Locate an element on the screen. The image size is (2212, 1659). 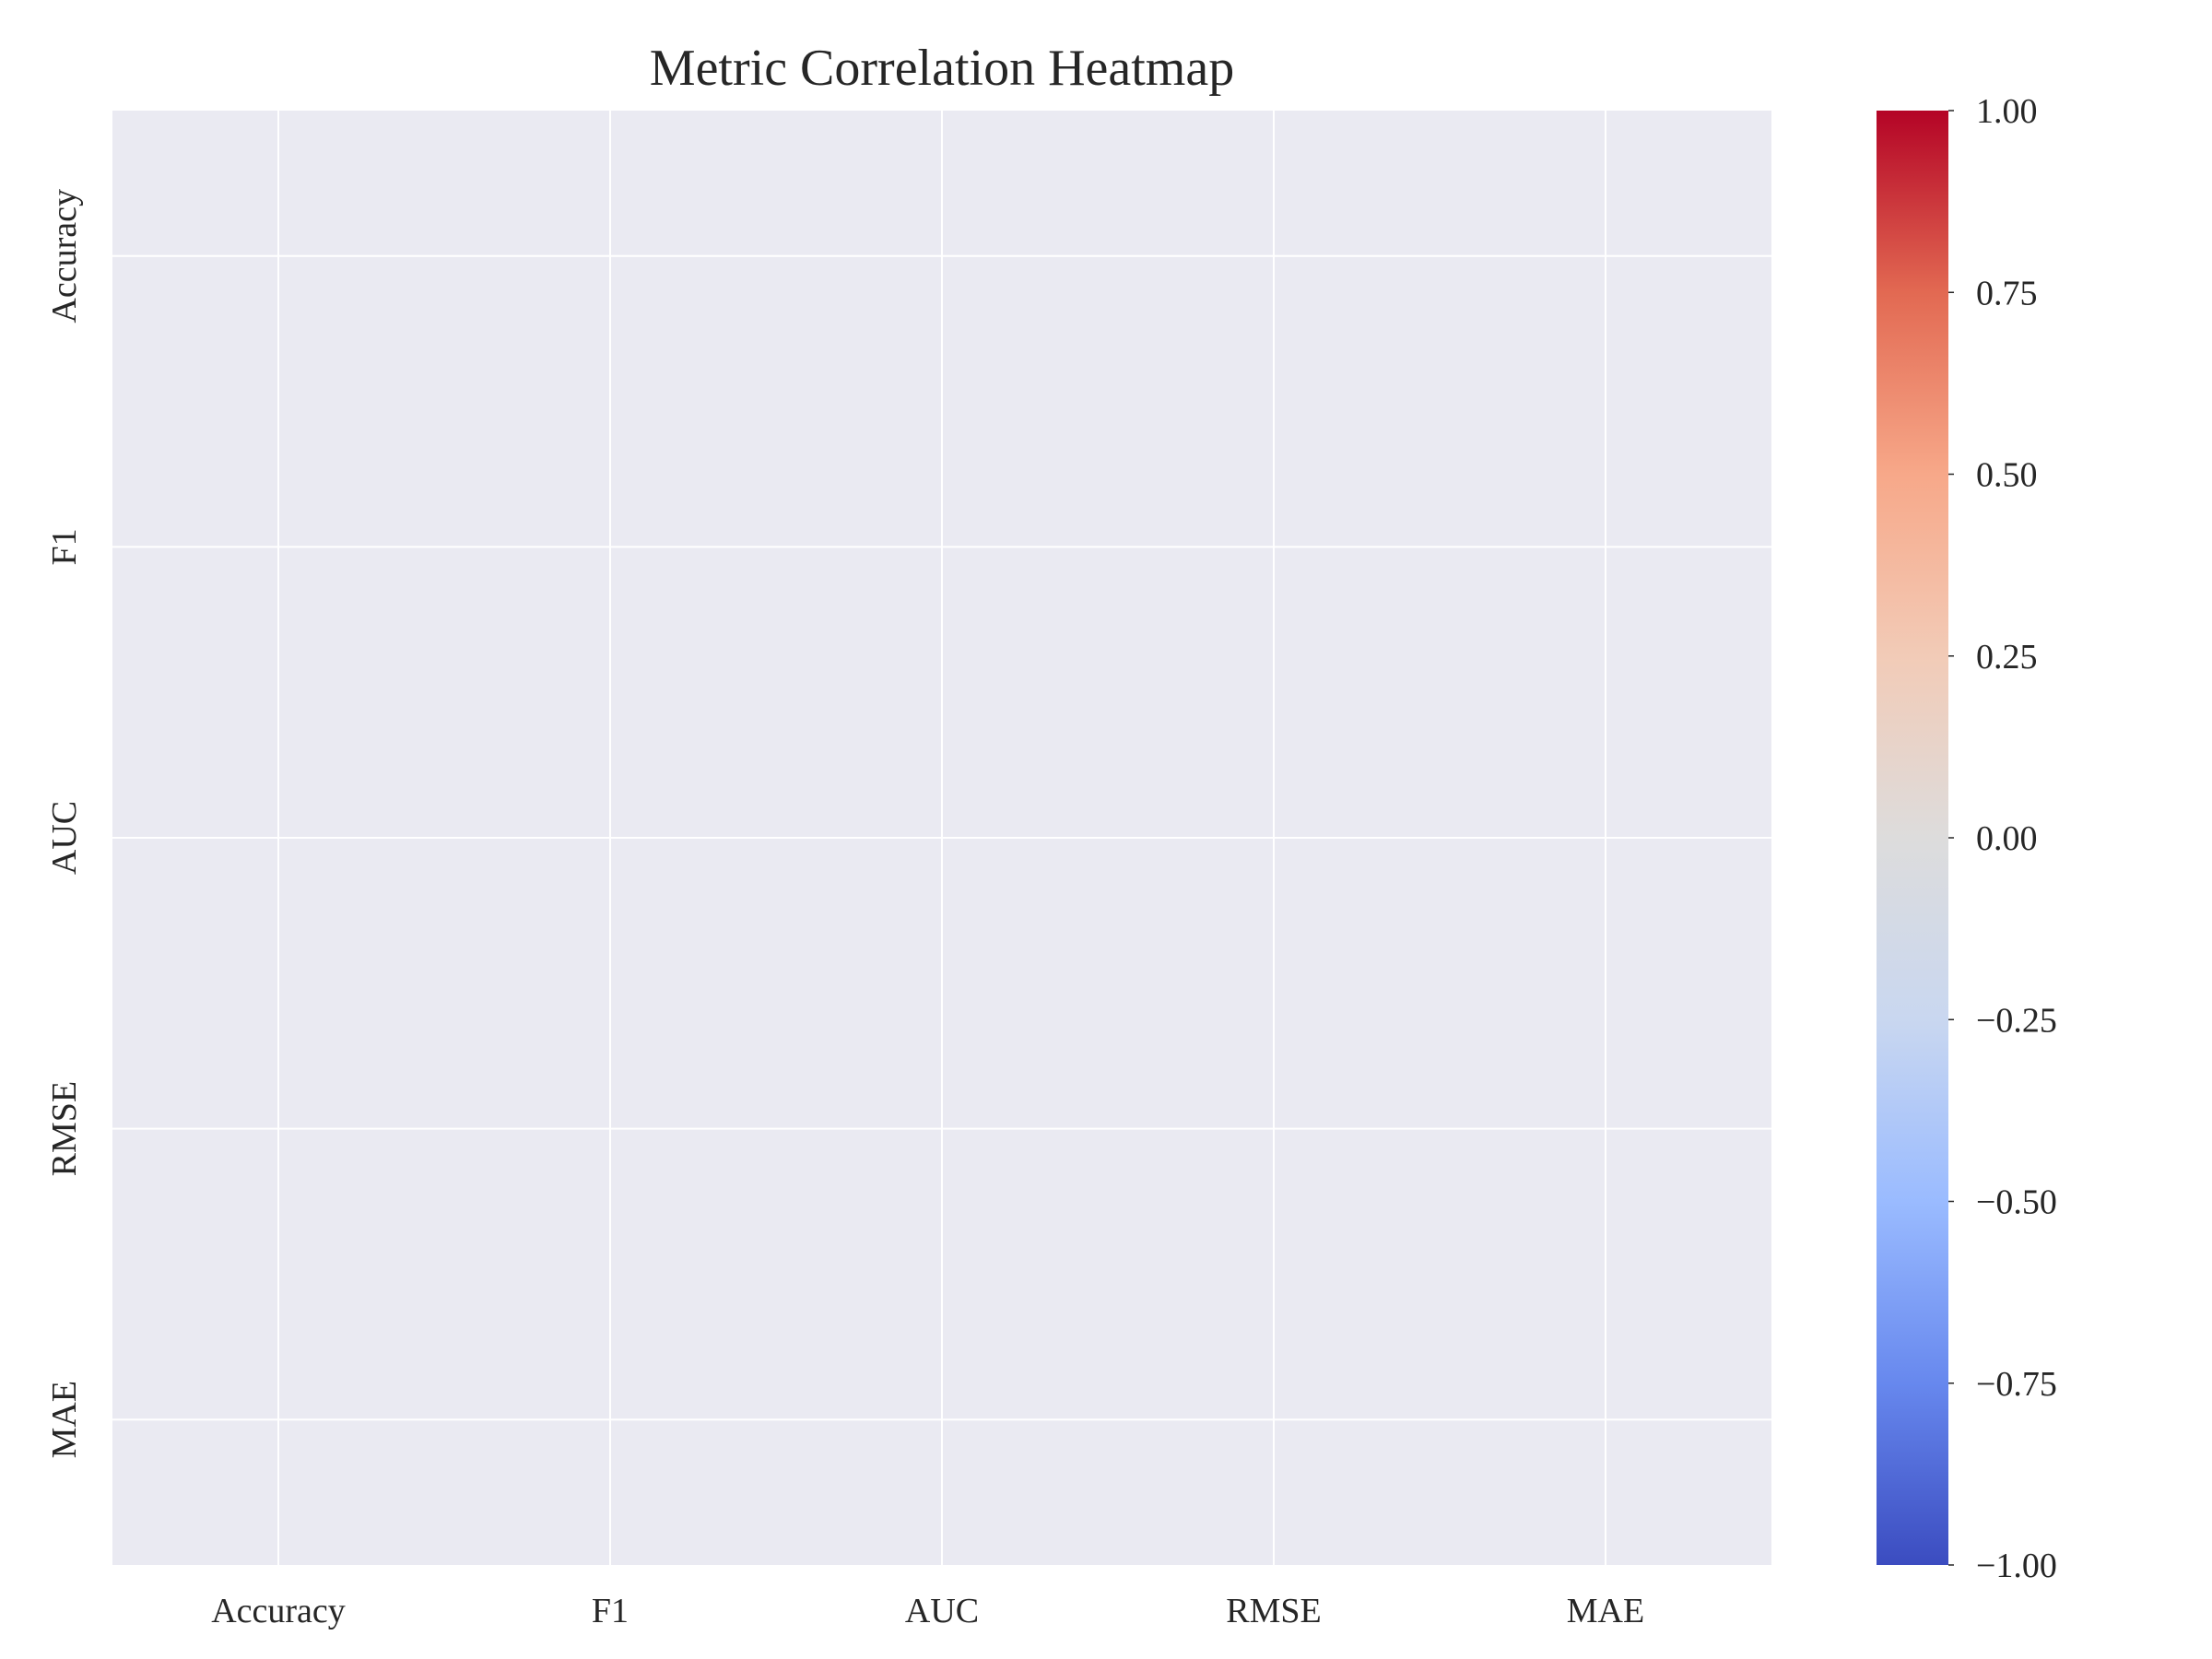
x-tick-label: AUC is located at coordinates (942, 1611).